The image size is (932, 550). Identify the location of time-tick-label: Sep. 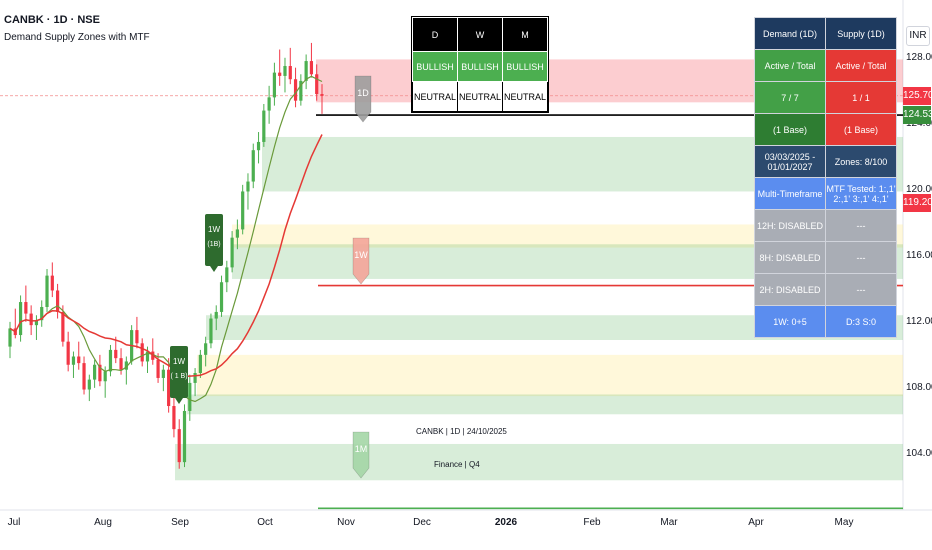
(180, 522).